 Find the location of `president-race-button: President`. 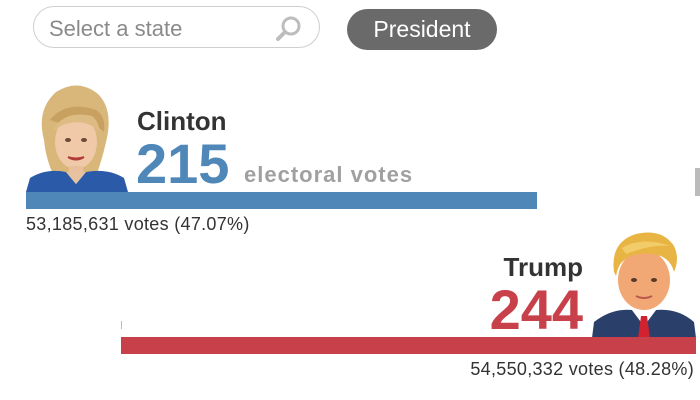

president-race-button: President is located at coordinates (422, 29).